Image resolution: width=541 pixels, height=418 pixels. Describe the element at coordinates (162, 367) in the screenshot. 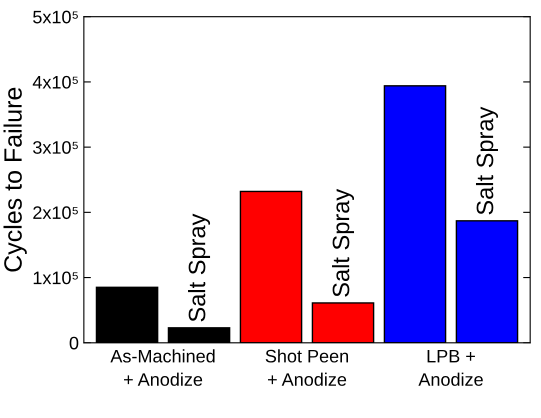

I see `x-tick-label: As-Machined + Anodize` at that location.